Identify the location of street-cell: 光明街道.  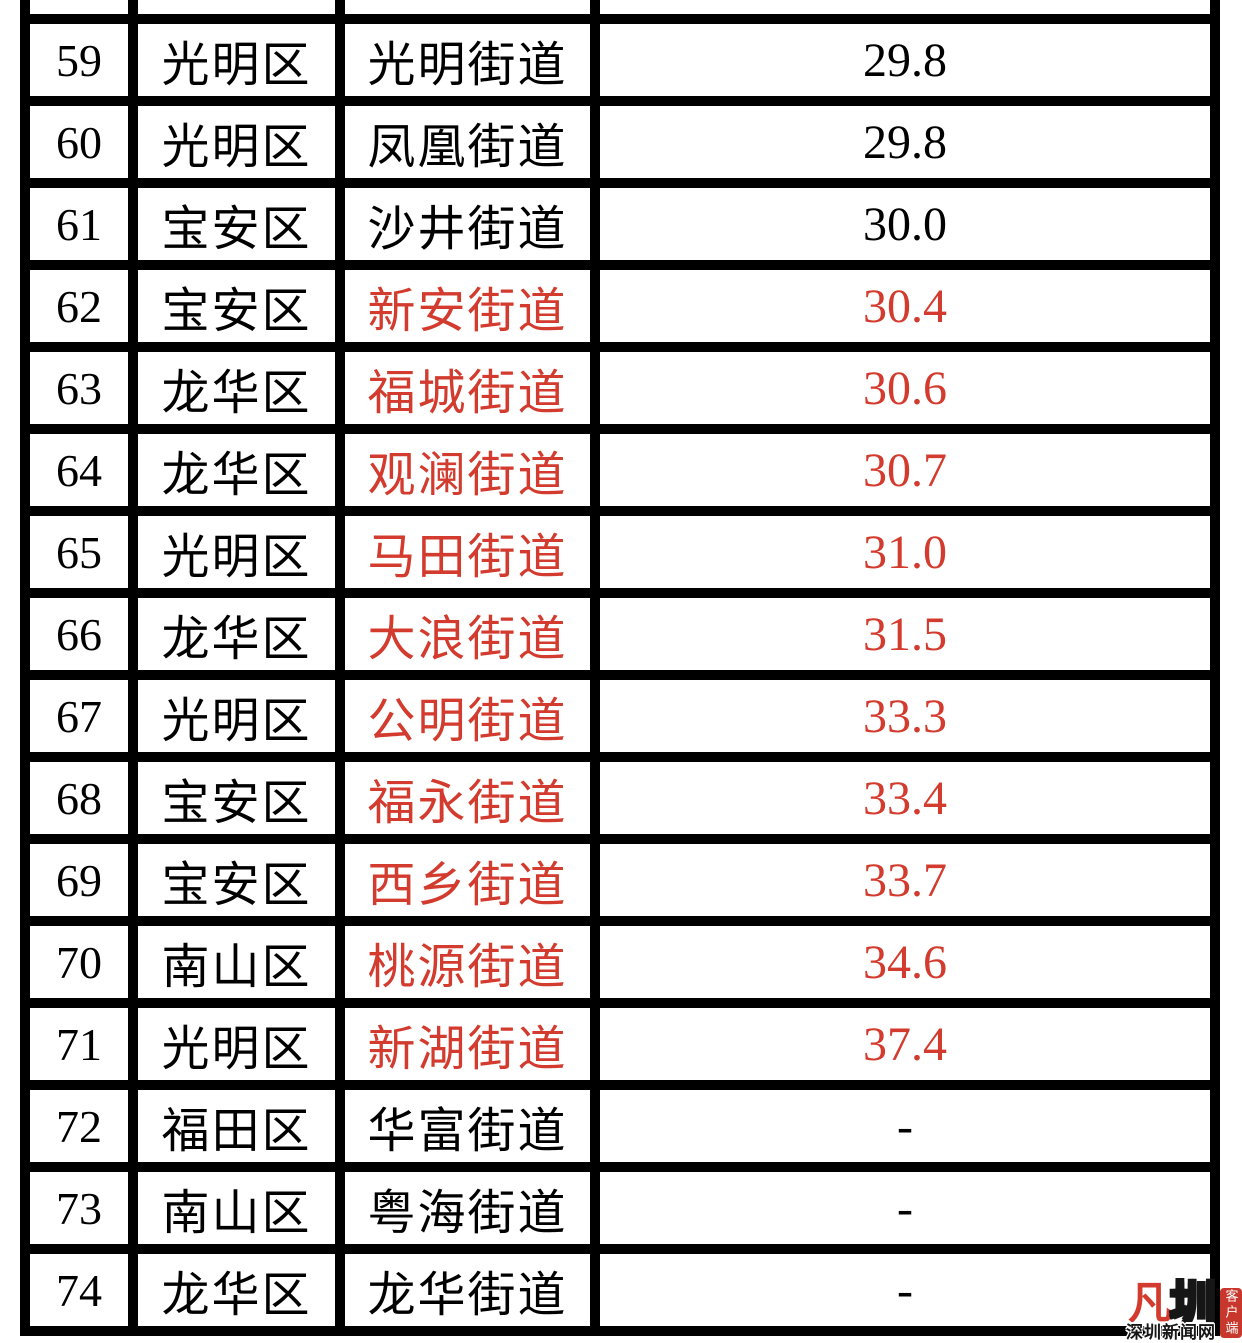
(467, 60).